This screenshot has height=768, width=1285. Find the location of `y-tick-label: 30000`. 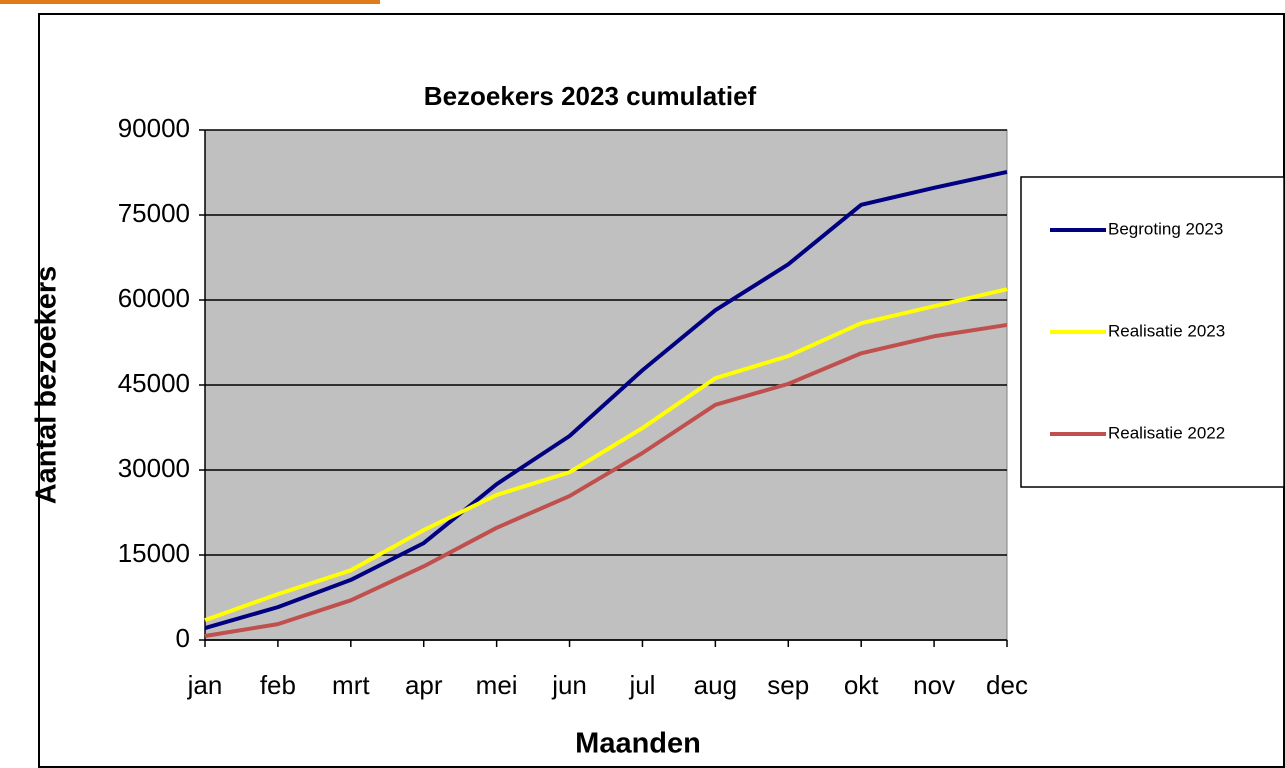

y-tick-label: 30000 is located at coordinates (154, 468).